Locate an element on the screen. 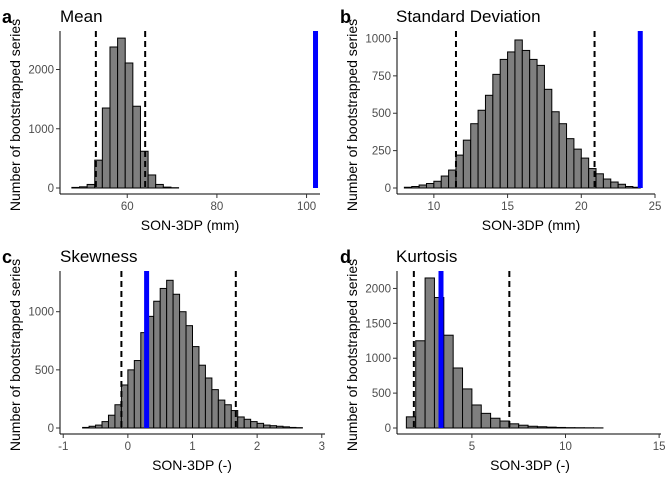 This screenshot has height=480, width=672. panel-label: c is located at coordinates (7, 257).